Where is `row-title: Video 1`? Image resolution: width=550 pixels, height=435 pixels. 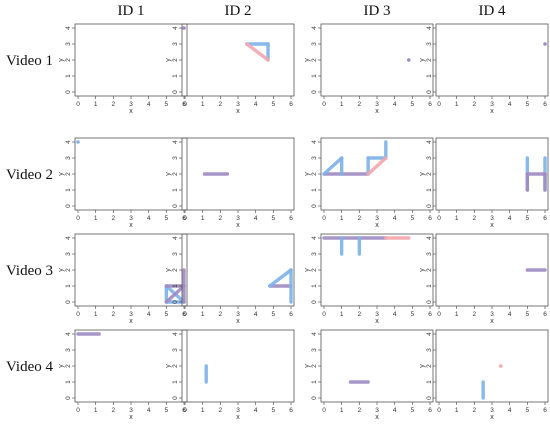
row-title: Video 1 is located at coordinates (29, 61).